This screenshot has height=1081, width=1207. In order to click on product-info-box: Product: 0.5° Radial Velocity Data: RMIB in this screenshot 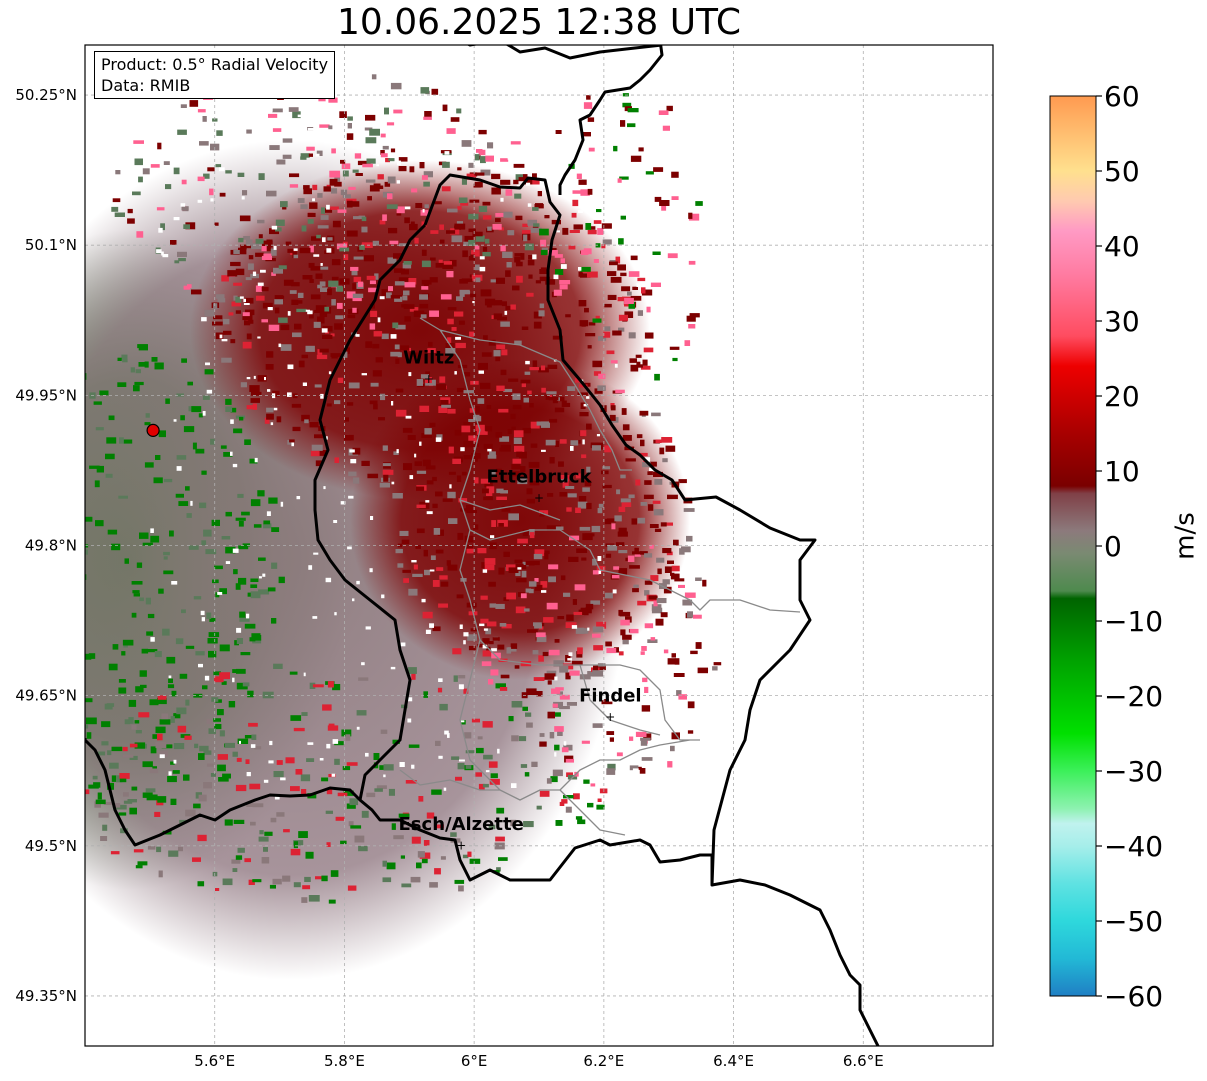, I will do `click(215, 75)`.